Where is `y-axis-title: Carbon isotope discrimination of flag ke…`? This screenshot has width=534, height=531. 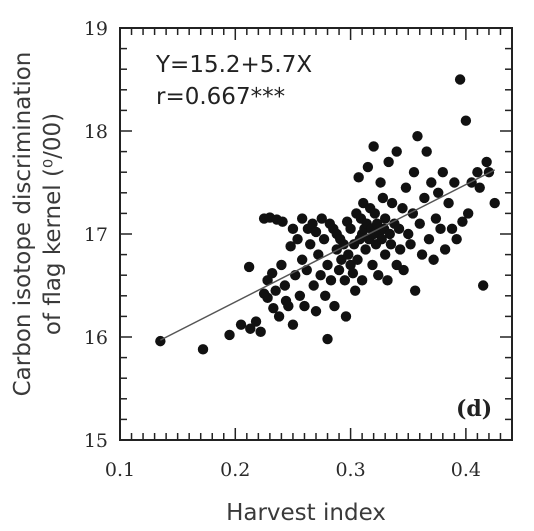 y-axis-title: Carbon isotope discrimination of flag ke… is located at coordinates (38, 224).